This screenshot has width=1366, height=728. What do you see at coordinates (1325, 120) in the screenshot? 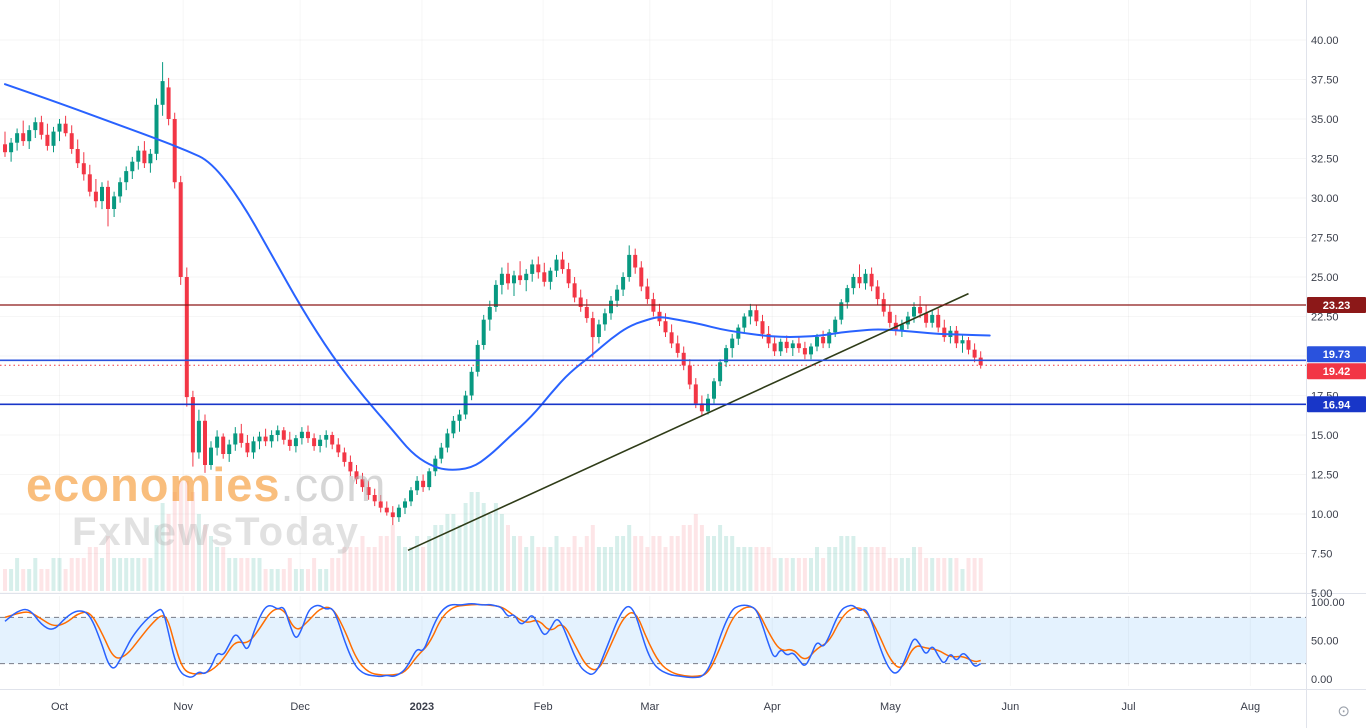
I see `svg-text: 35.00` at bounding box center [1325, 120].